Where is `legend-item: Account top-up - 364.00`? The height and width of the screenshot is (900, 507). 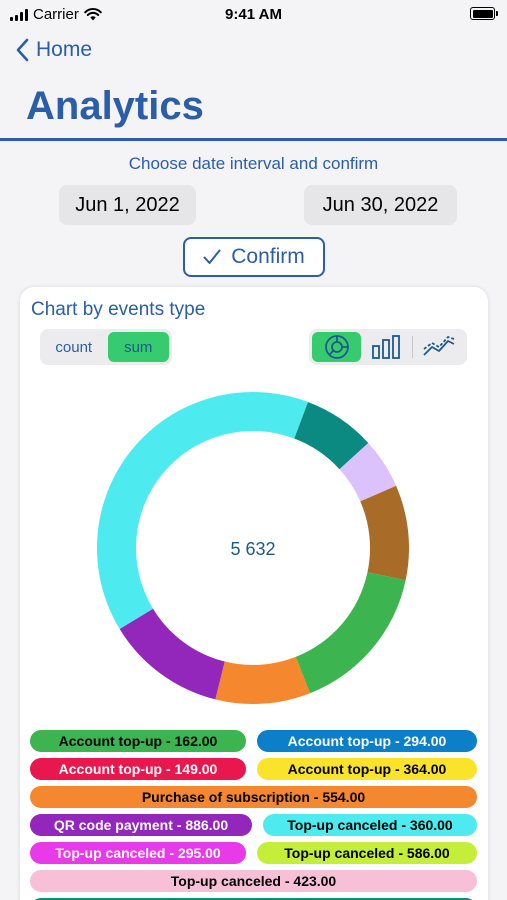 legend-item: Account top-up - 364.00 is located at coordinates (367, 769).